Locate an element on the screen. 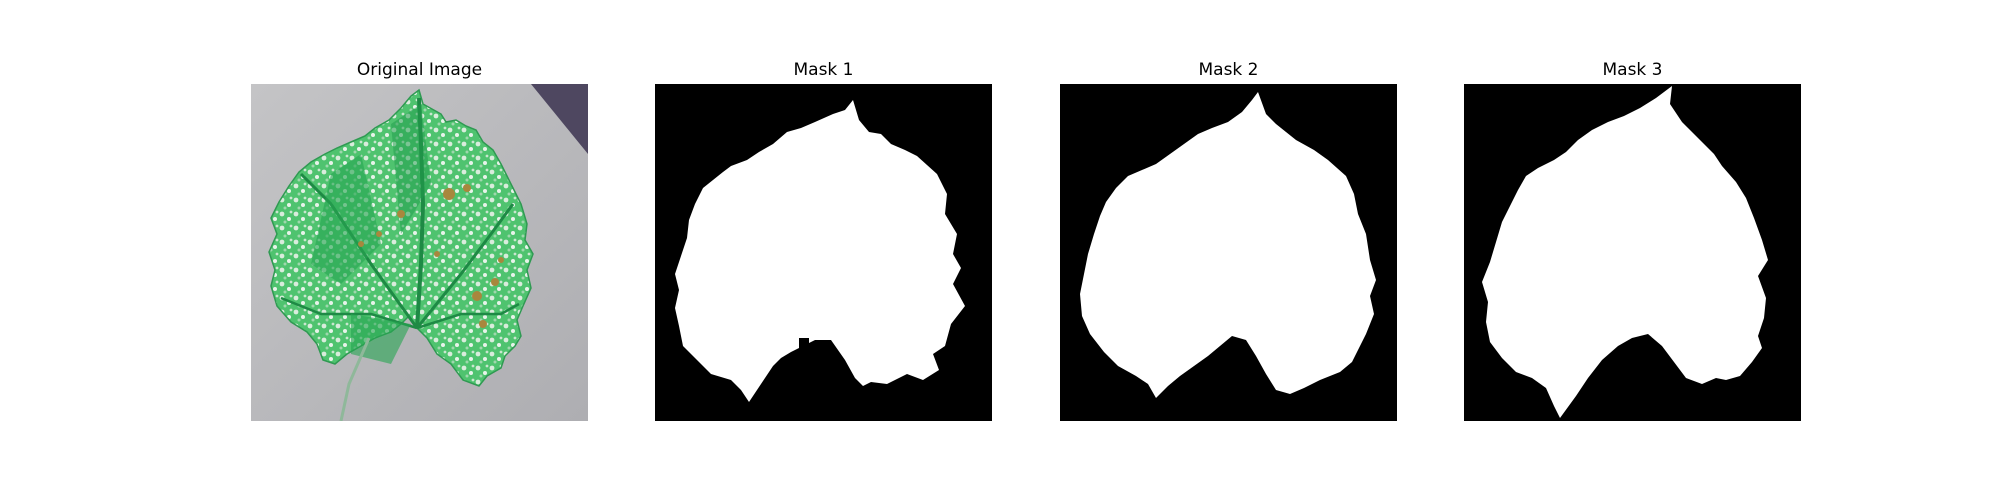 Image resolution: width=2000 pixels, height=500 pixels. background-corner-object is located at coordinates (559, 119).